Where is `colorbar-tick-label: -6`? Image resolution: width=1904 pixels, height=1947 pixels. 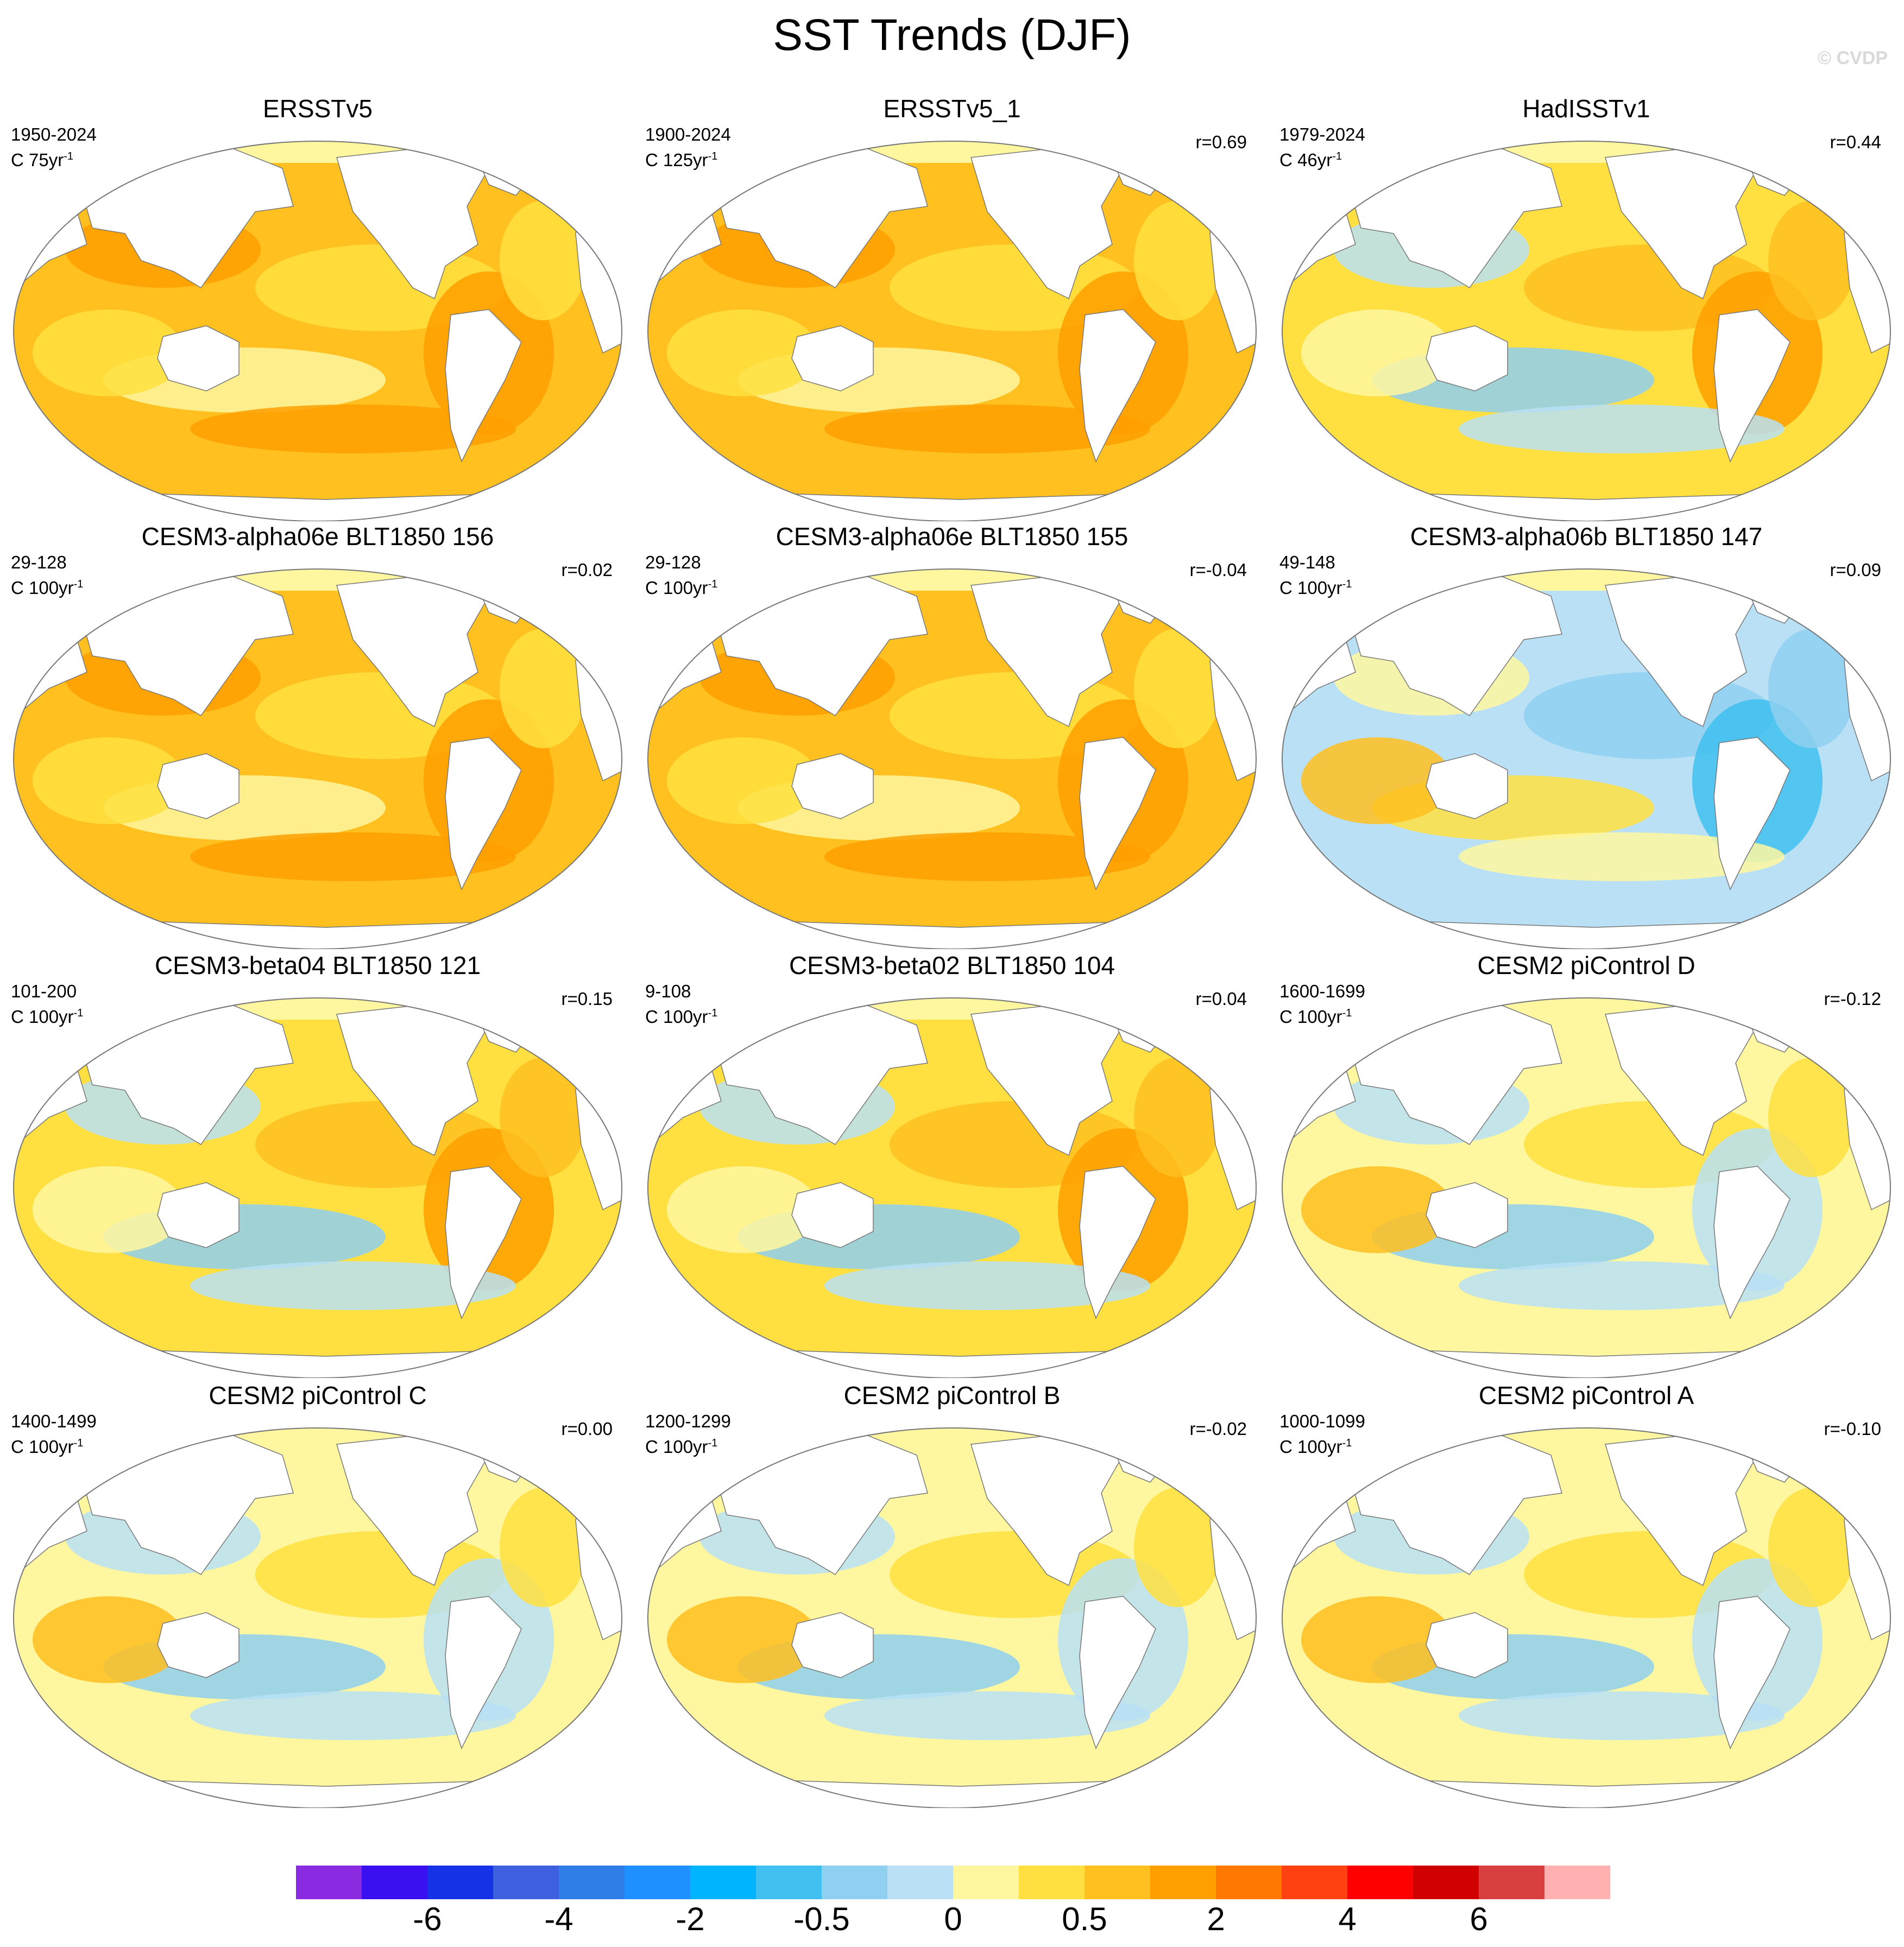
colorbar-tick-label: -6 is located at coordinates (427, 1919).